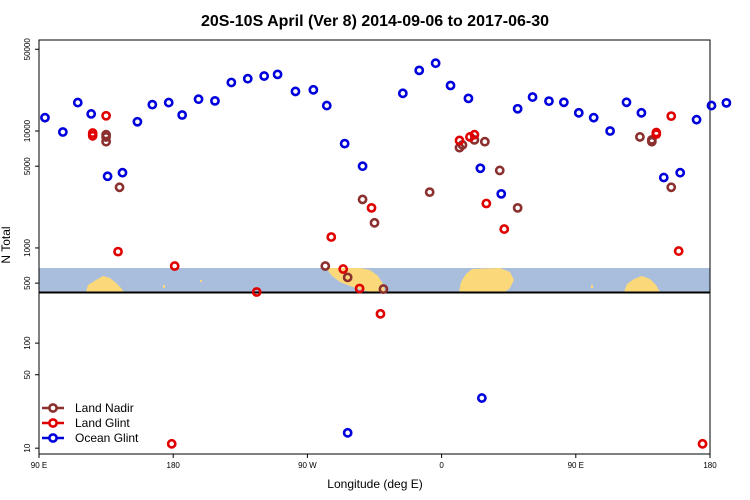  I want to click on map-land-australia-east, so click(642, 284).